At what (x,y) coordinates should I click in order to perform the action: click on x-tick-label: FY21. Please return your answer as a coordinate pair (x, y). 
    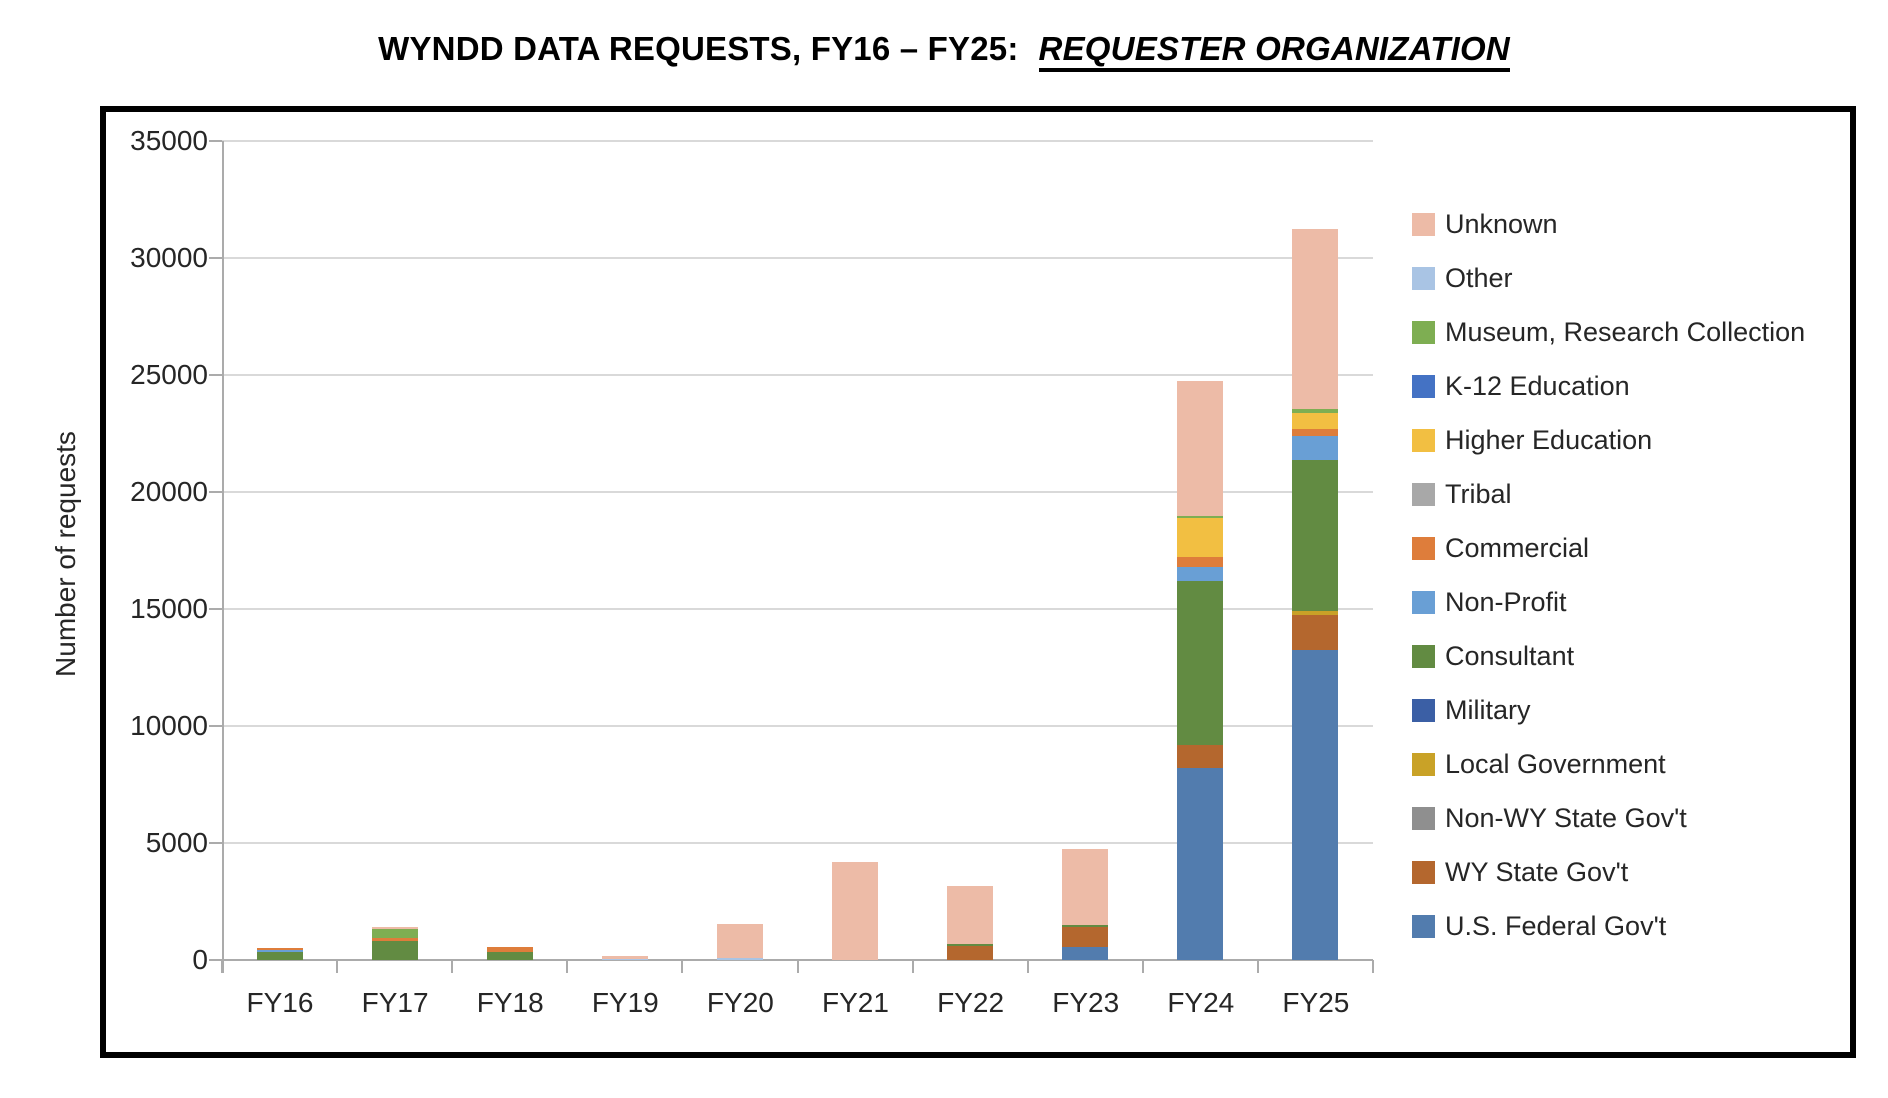
    Looking at the image, I should click on (855, 1002).